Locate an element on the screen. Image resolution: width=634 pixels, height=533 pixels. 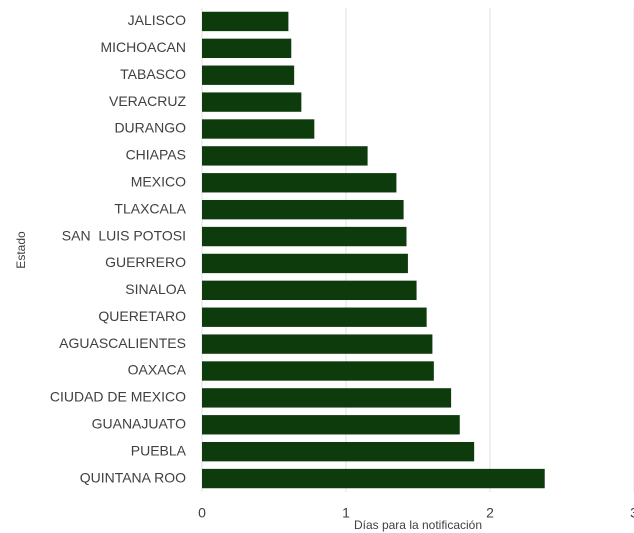
x-tick-label: 1 is located at coordinates (346, 513).